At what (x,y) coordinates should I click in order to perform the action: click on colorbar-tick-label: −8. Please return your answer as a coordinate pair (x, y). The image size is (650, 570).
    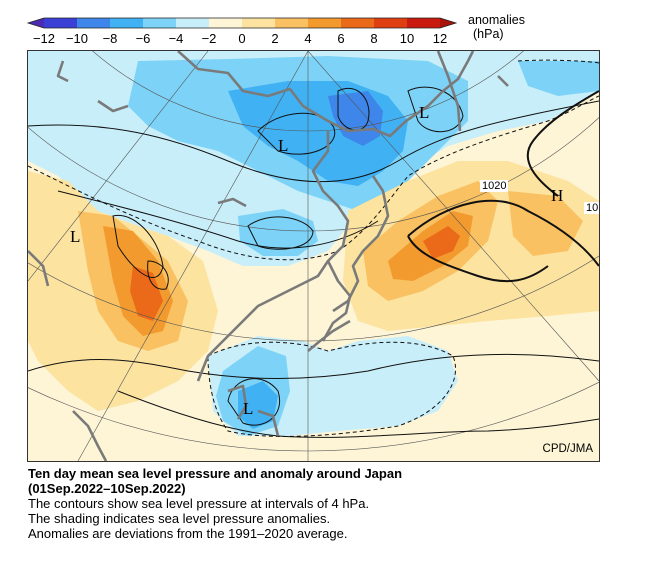
    Looking at the image, I should click on (110, 38).